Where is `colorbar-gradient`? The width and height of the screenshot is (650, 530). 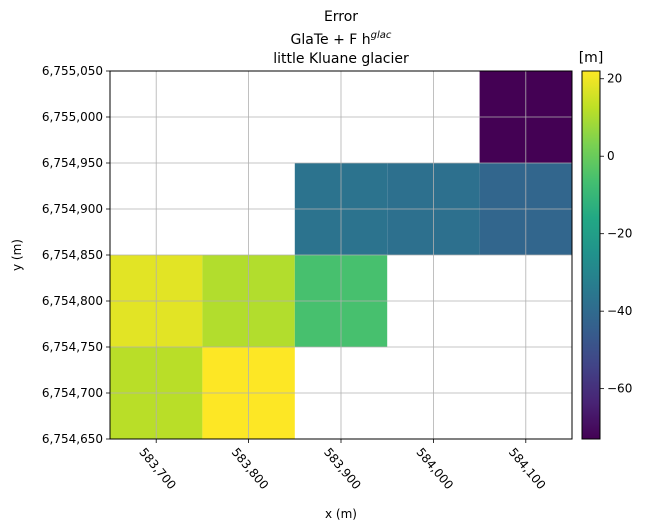
colorbar-gradient is located at coordinates (591, 255).